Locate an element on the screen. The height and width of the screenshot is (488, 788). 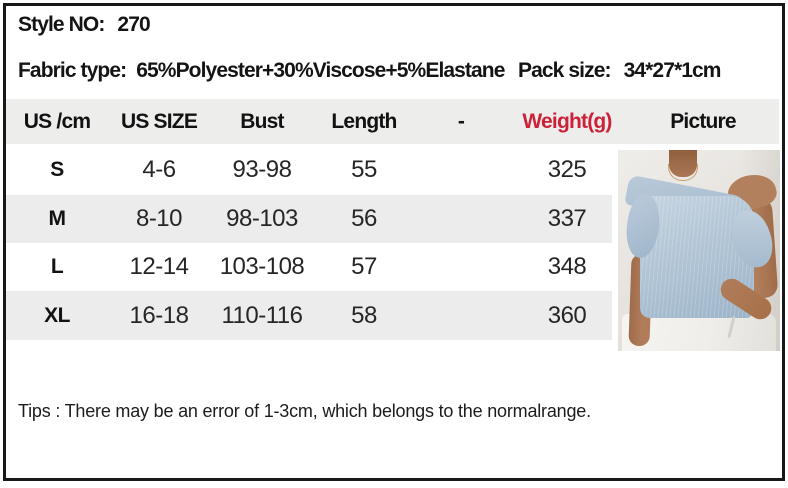
pack-size-label: Pack size: is located at coordinates (564, 70).